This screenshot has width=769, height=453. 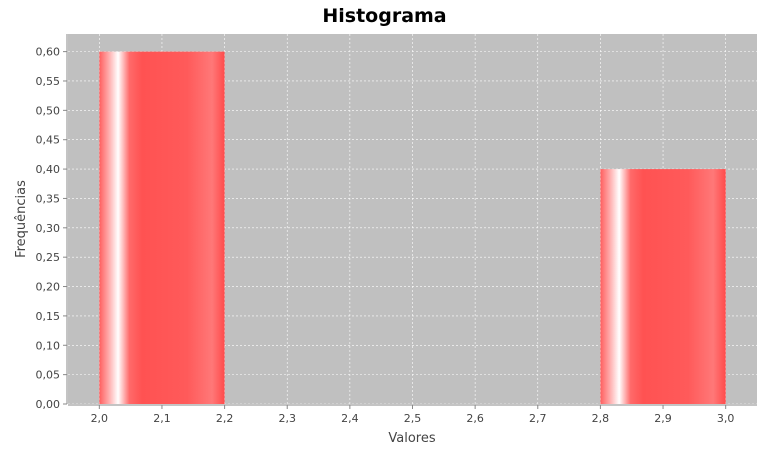 What do you see at coordinates (48, 404) in the screenshot?
I see `y-tick-label: 0,00` at bounding box center [48, 404].